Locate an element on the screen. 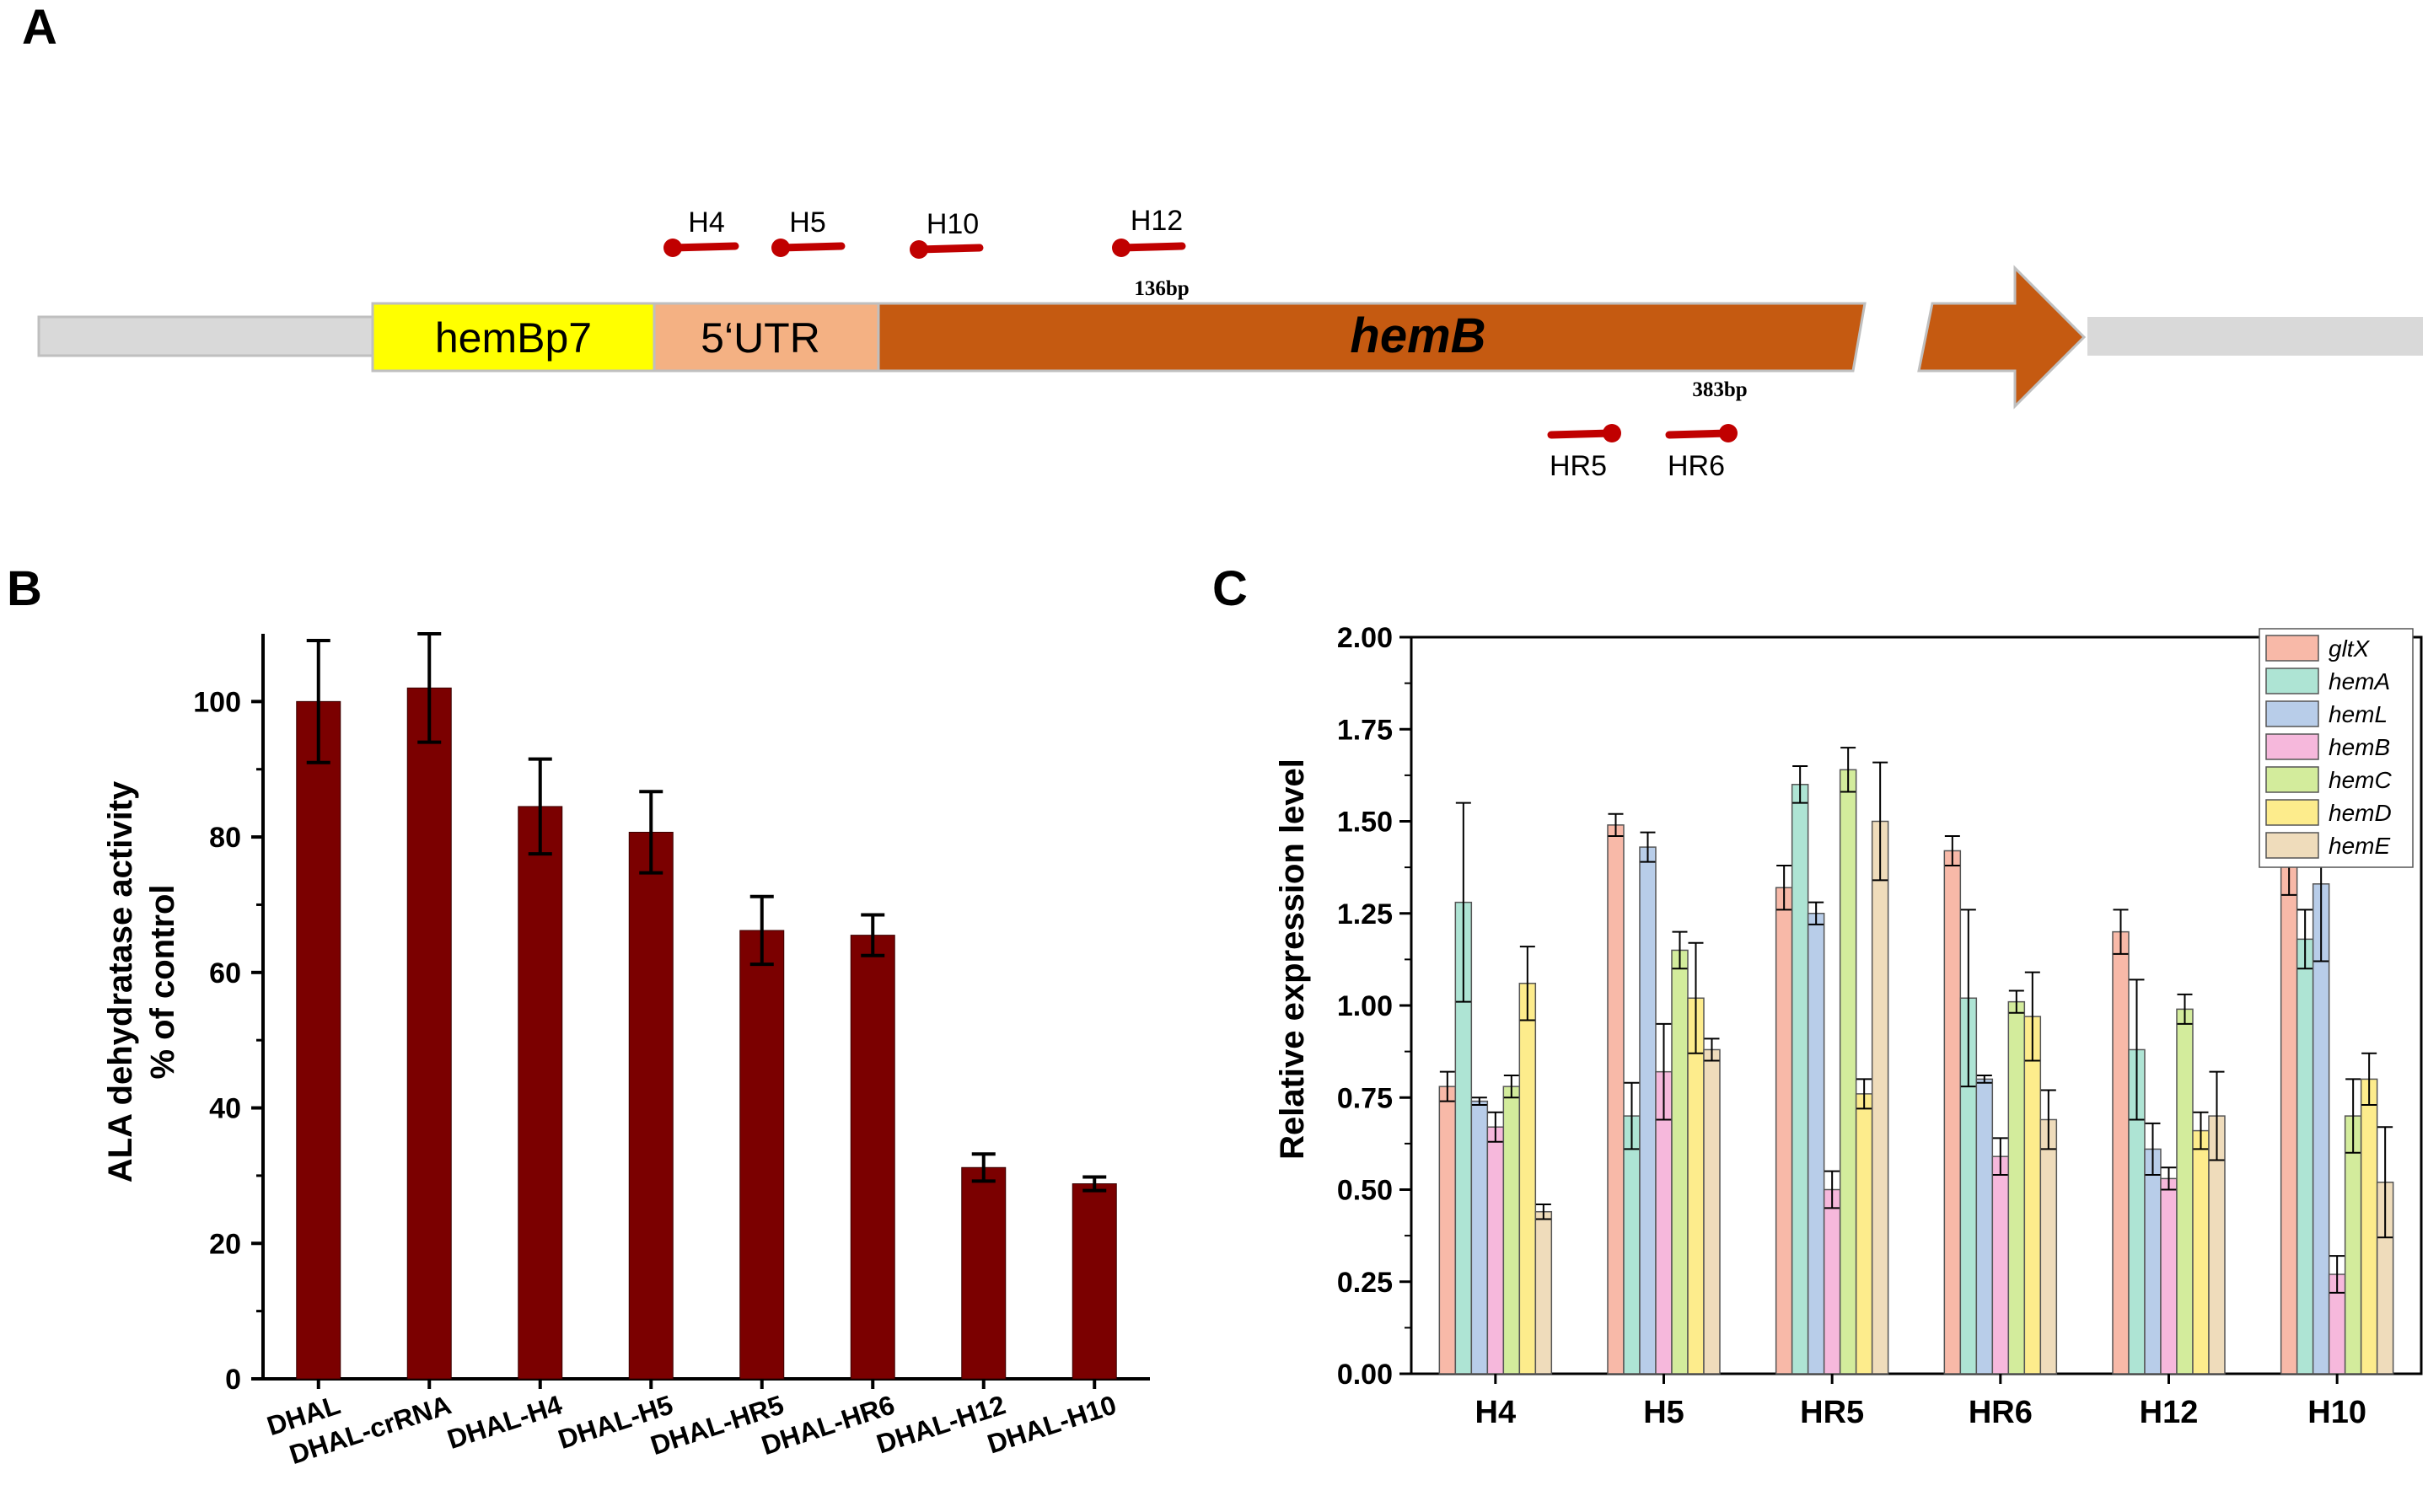  panel-c-xtick-label-H5: H5 is located at coordinates (1663, 1412).